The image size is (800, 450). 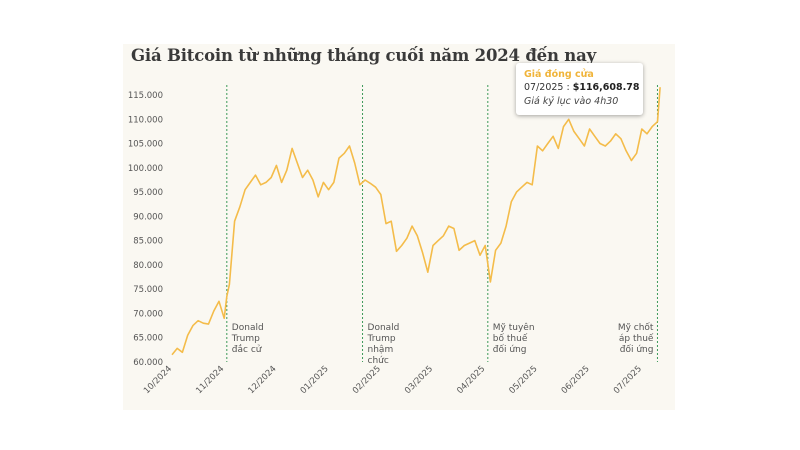 What do you see at coordinates (148, 193) in the screenshot?
I see `y-tick-label: 95.000` at bounding box center [148, 193].